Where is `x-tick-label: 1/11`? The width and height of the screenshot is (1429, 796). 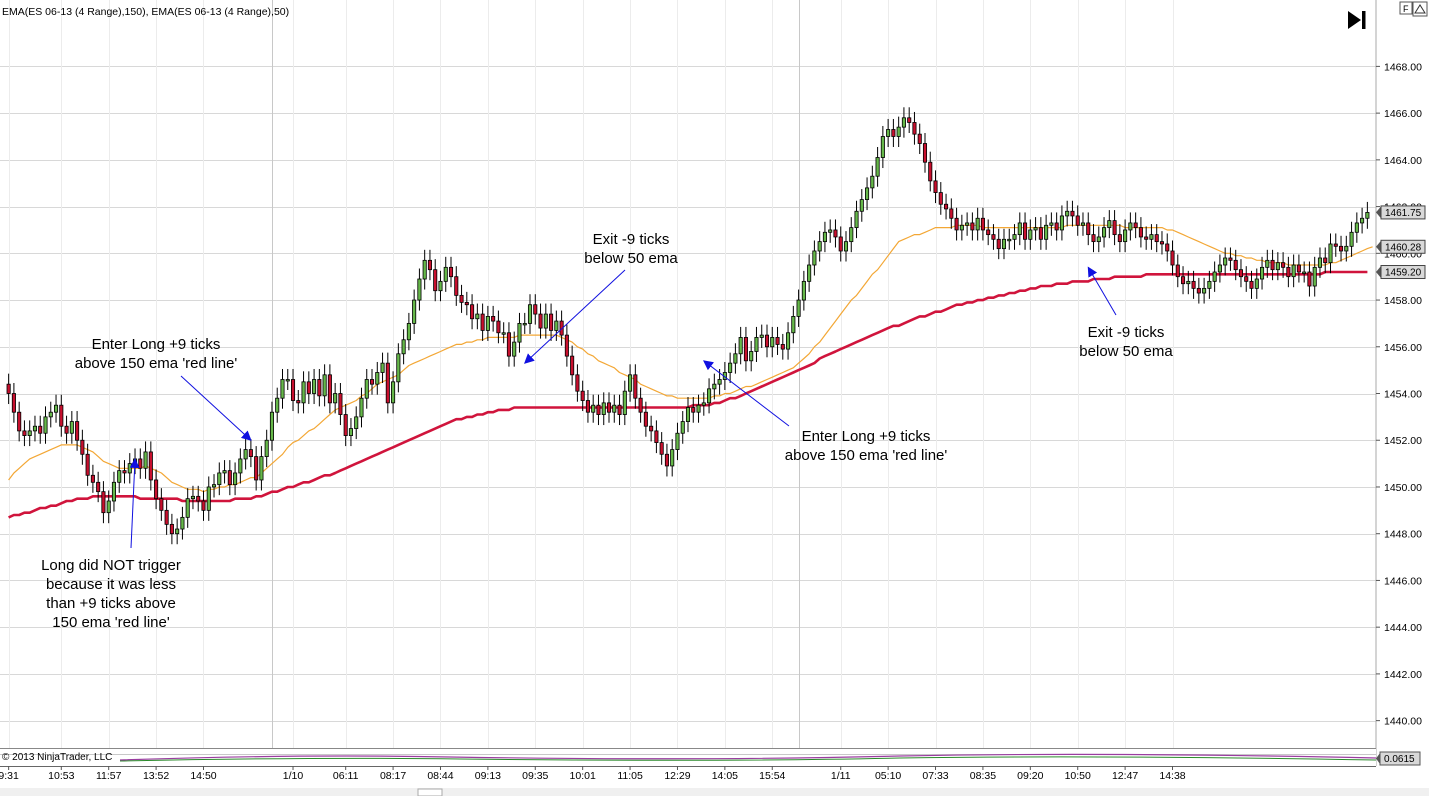 x-tick-label: 1/11 is located at coordinates (841, 776).